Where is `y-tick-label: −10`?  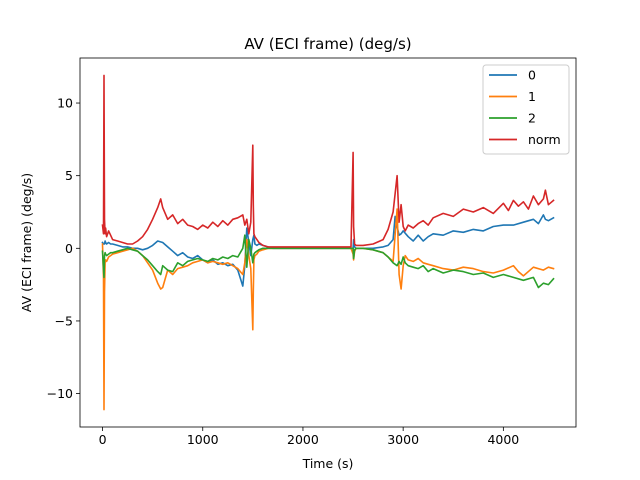 y-tick-label: −10 is located at coordinates (60, 393).